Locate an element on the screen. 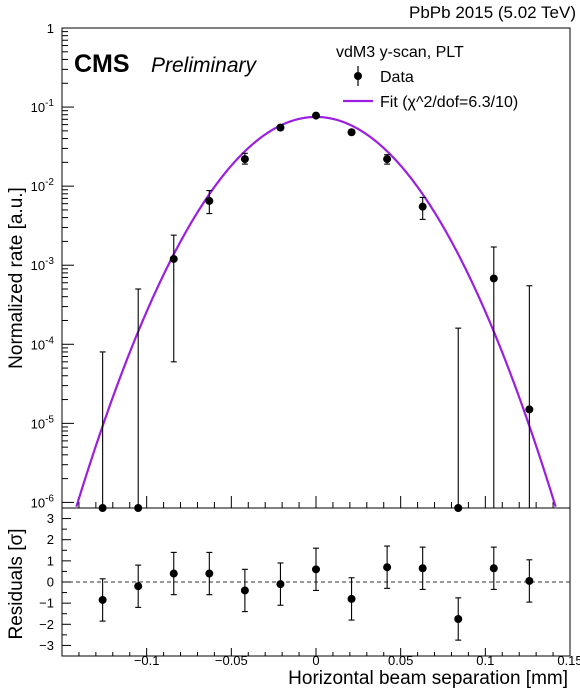  residual-points is located at coordinates (316, 593).